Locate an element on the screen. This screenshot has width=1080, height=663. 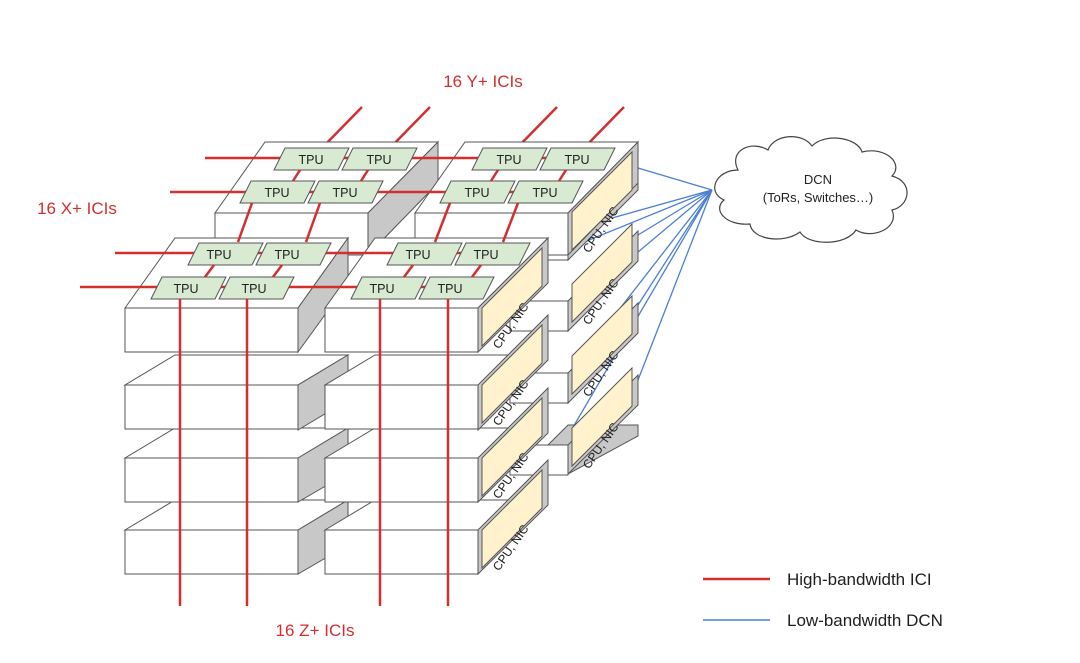
front-host-cards is located at coordinates (512, 408).